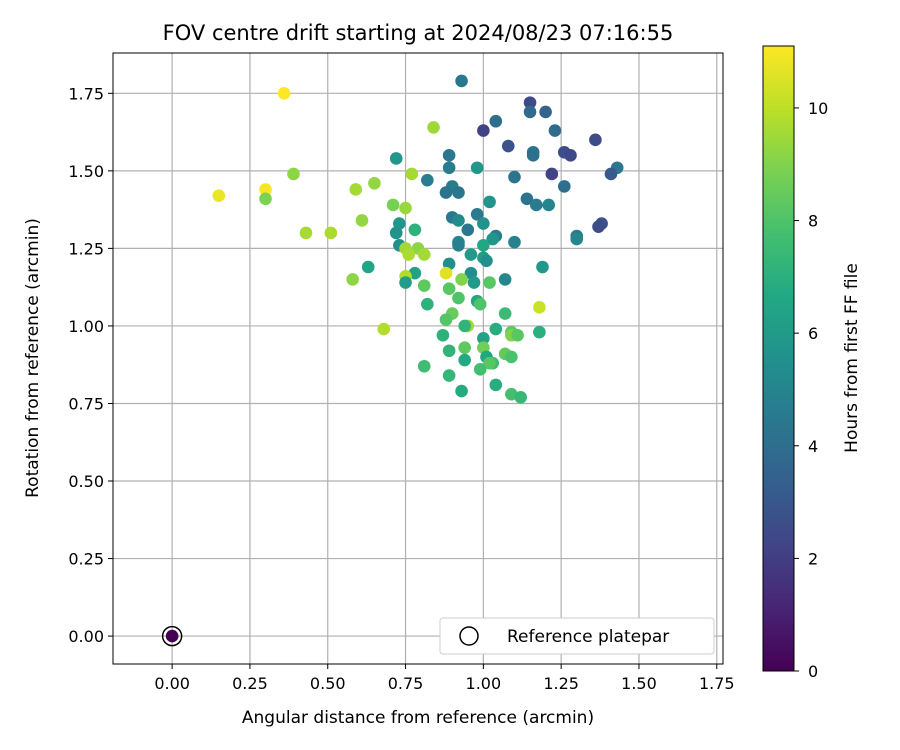 Image resolution: width=900 pixels, height=750 pixels. Describe the element at coordinates (86, 326) in the screenshot. I see `y-tick-label: 1.00` at that location.